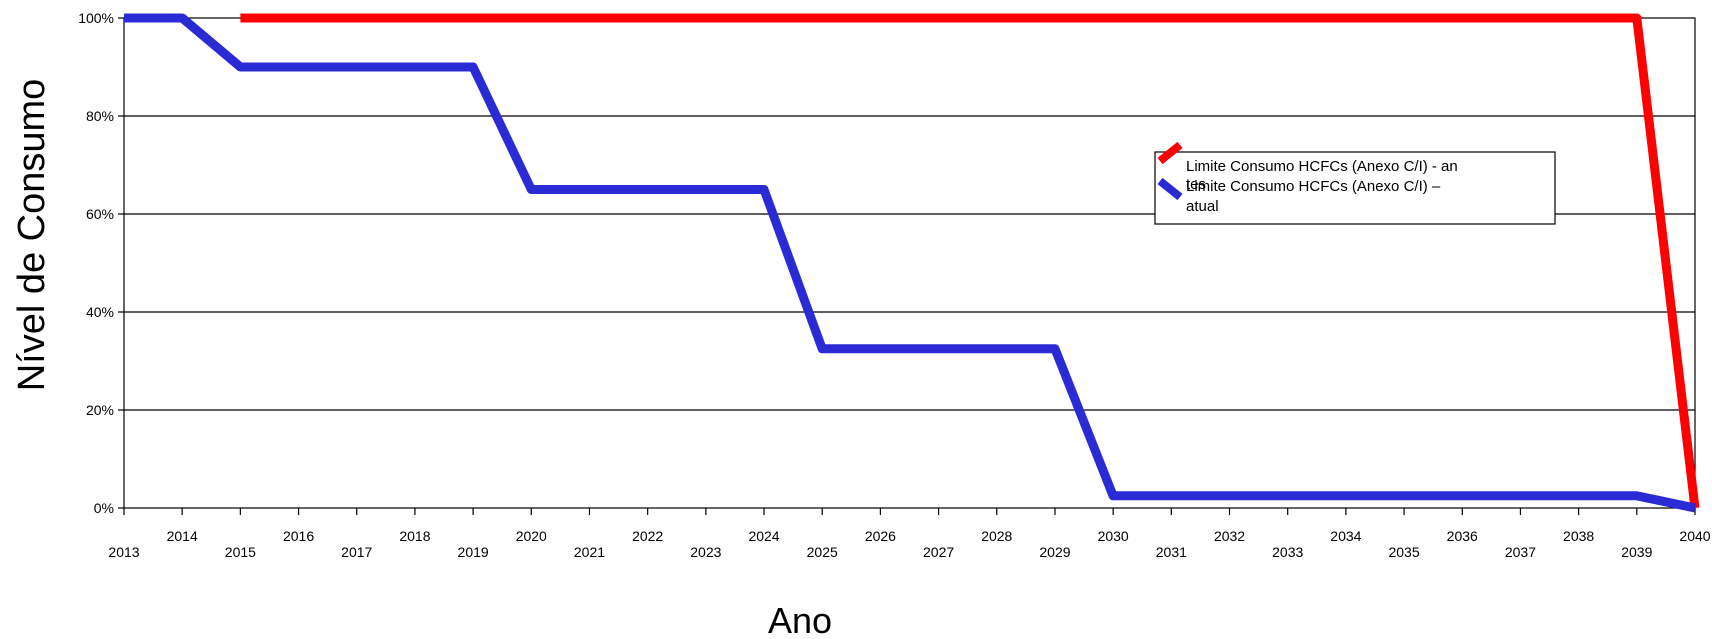 The image size is (1712, 639). Describe the element at coordinates (1322, 166) in the screenshot. I see `legend-label-antes-line1: Limite Consumo HCFCs (Anexo C/I) - an` at that location.